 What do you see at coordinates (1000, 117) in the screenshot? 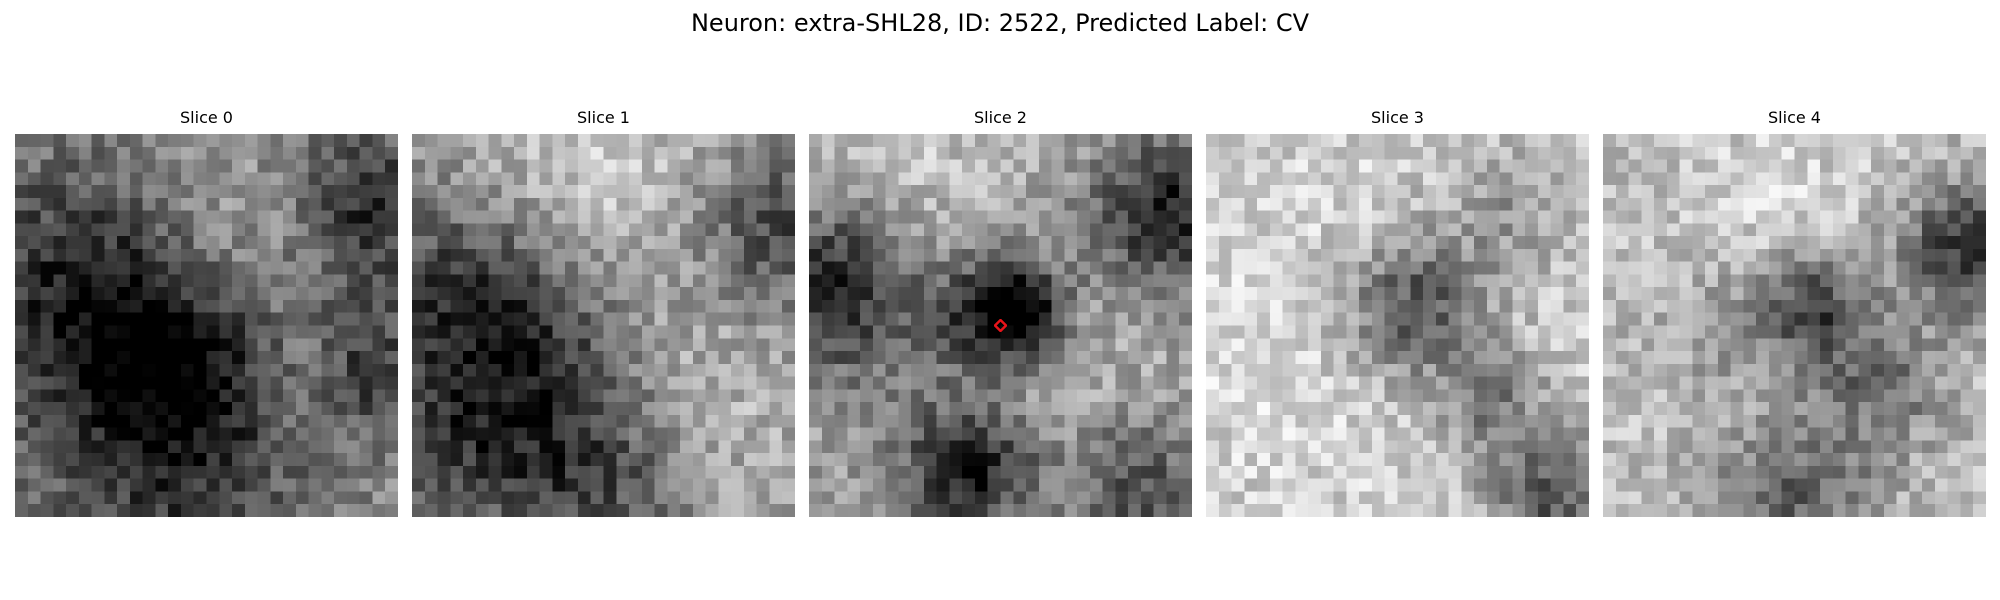
I see `slice-title: Slice 2` at bounding box center [1000, 117].